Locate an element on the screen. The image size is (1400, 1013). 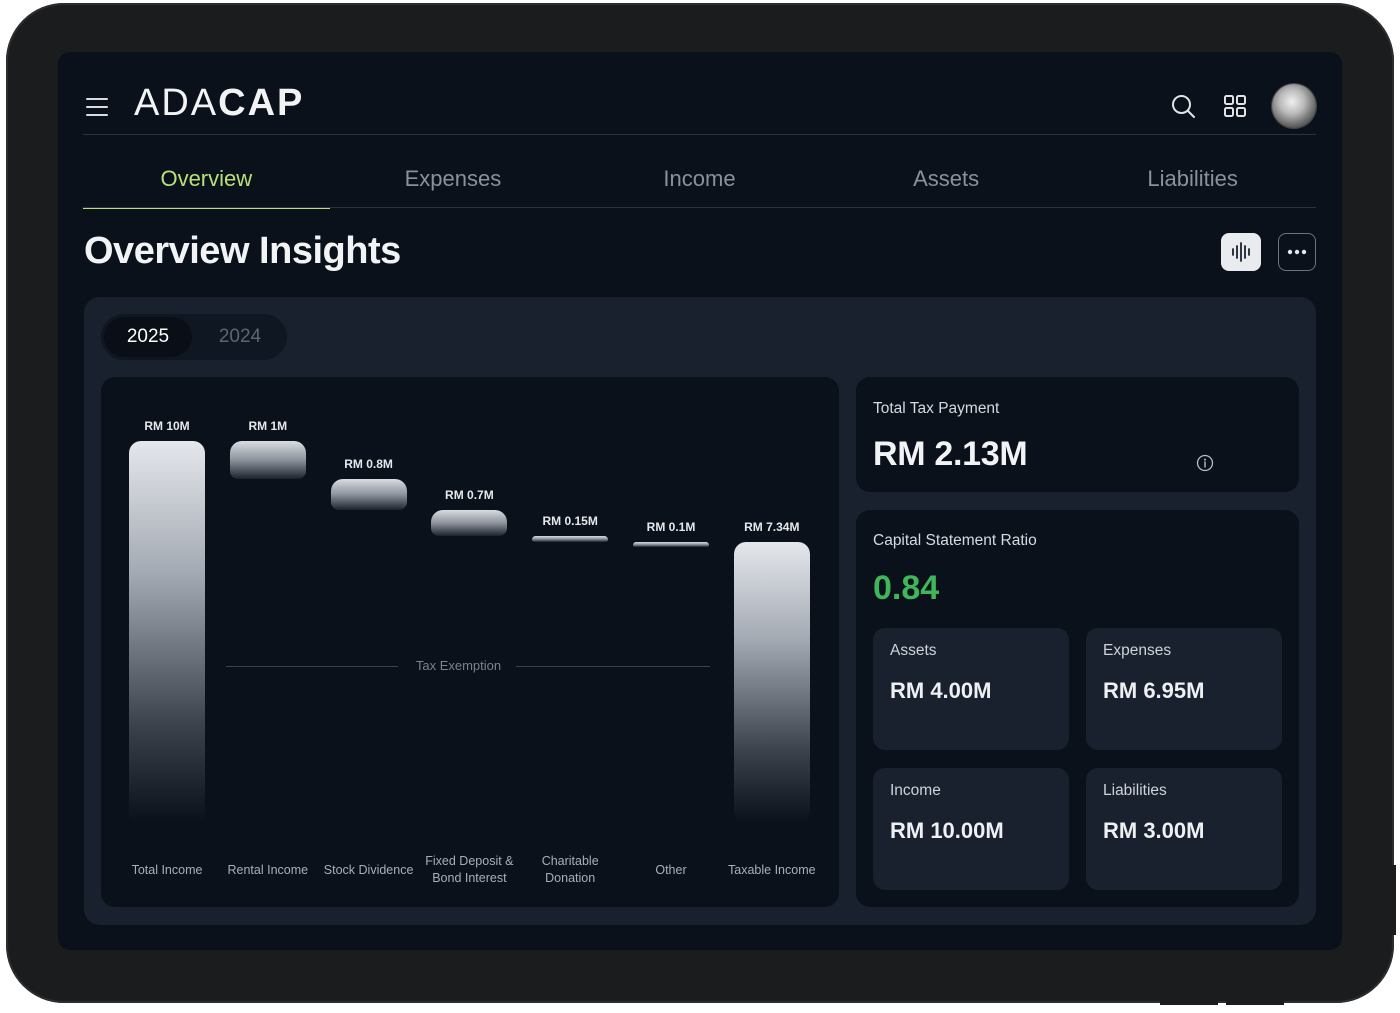
assets-label: Assets is located at coordinates (913, 650).